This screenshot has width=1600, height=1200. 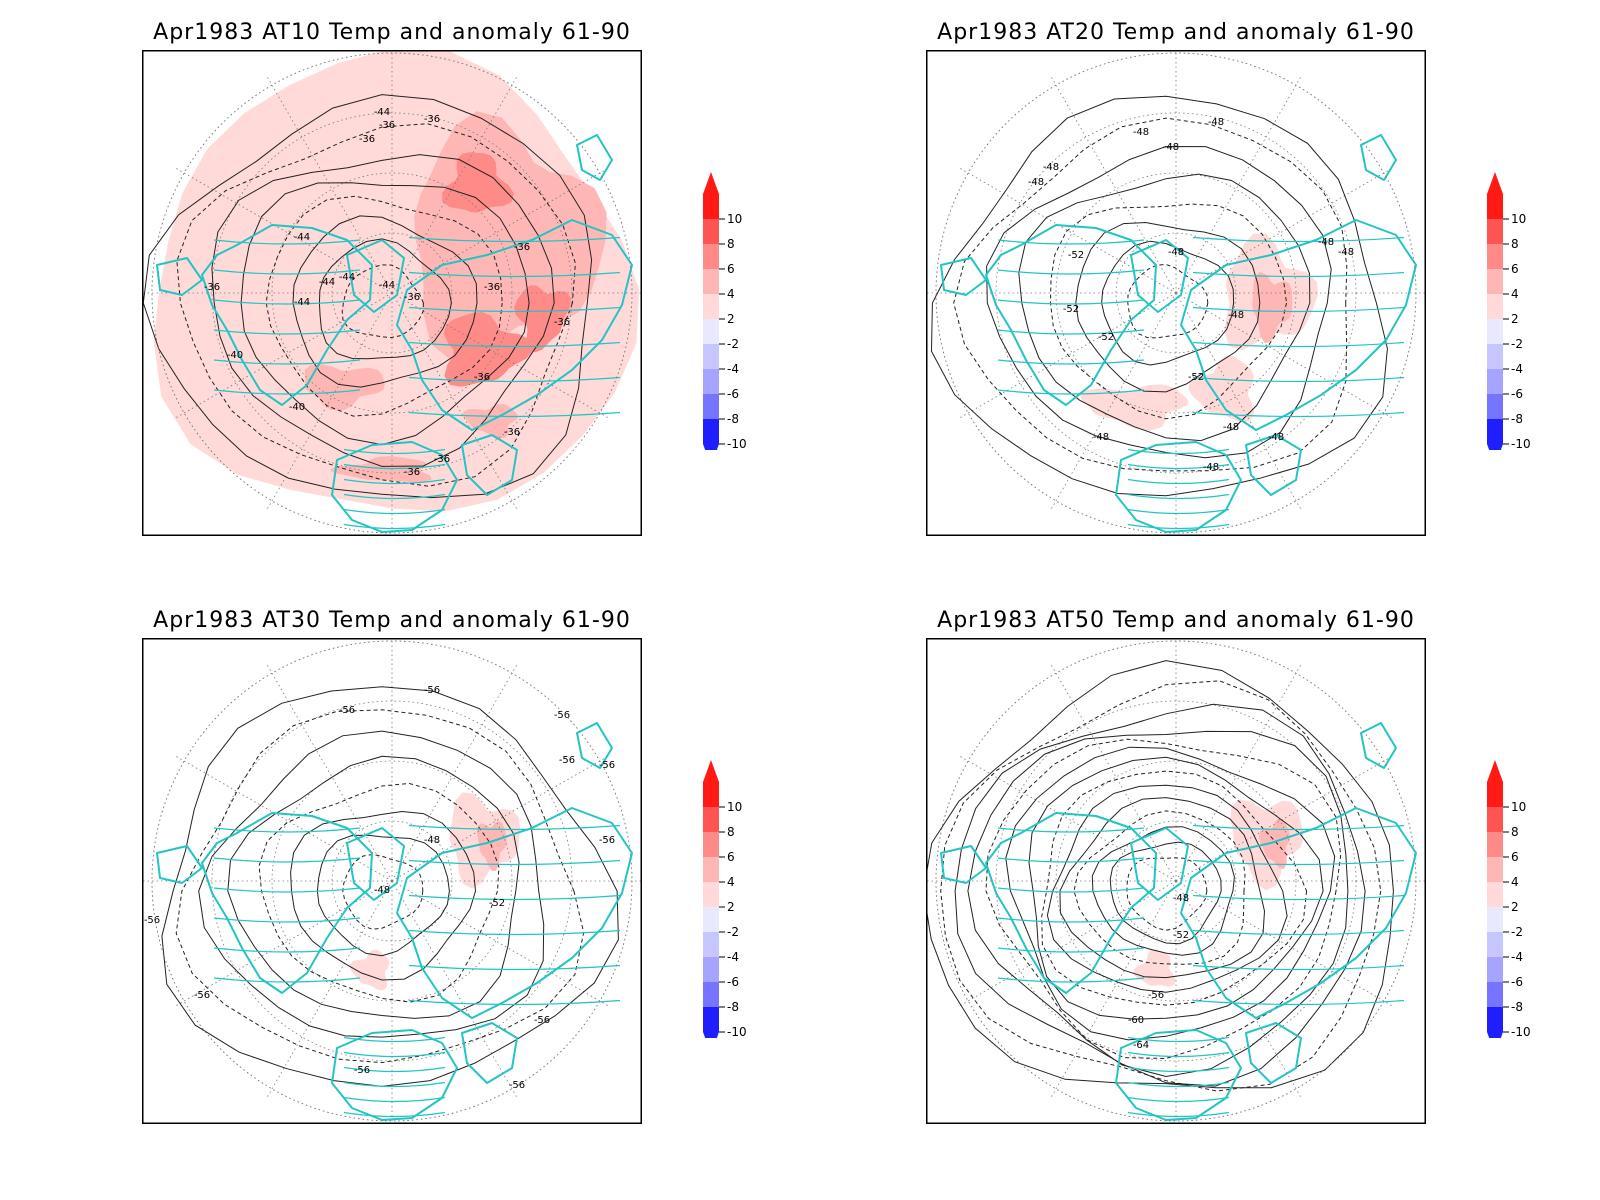 I want to click on colorbar-label: -4, so click(x=733, y=957).